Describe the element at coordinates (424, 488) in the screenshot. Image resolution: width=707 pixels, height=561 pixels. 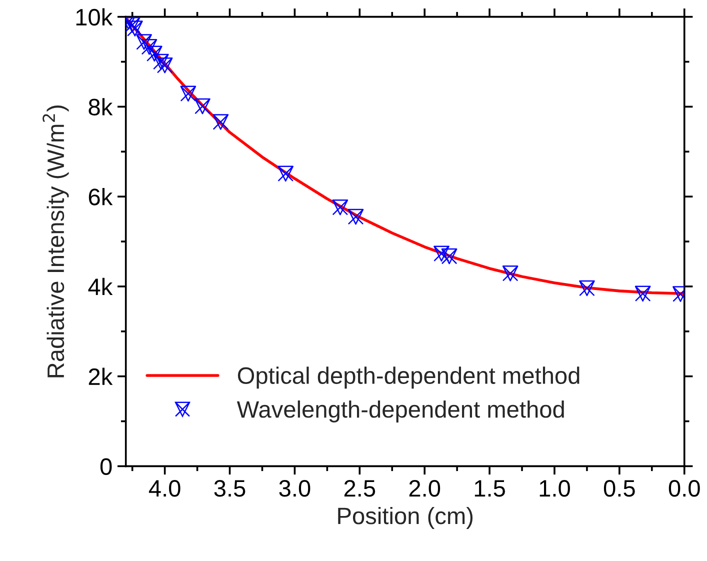
I see `x-tick-label: 2.0` at that location.